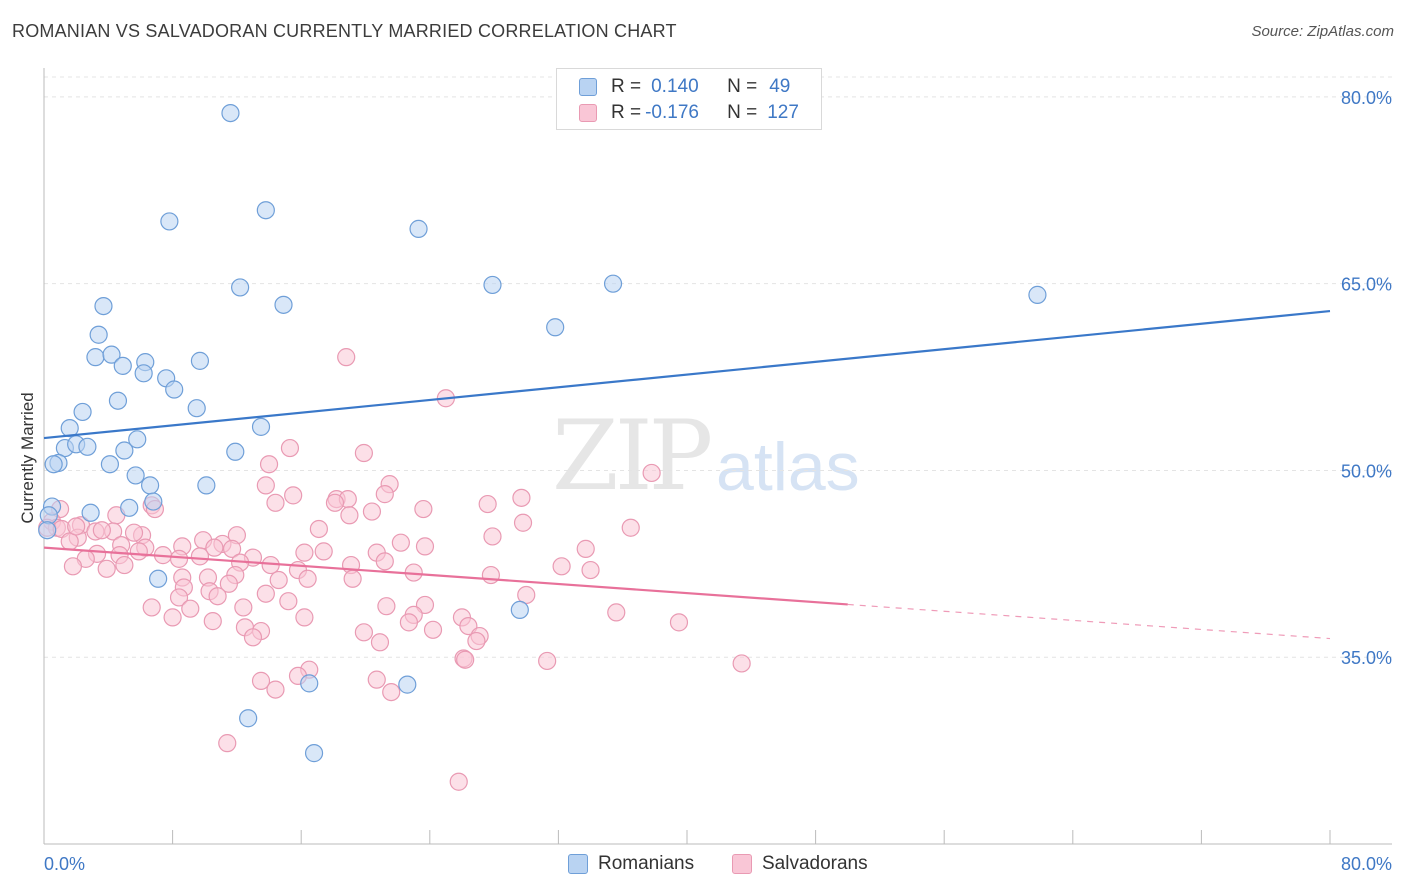 Image resolution: width=1406 pixels, height=892 pixels. I want to click on y-tick-label: 65.0%, so click(1366, 285).